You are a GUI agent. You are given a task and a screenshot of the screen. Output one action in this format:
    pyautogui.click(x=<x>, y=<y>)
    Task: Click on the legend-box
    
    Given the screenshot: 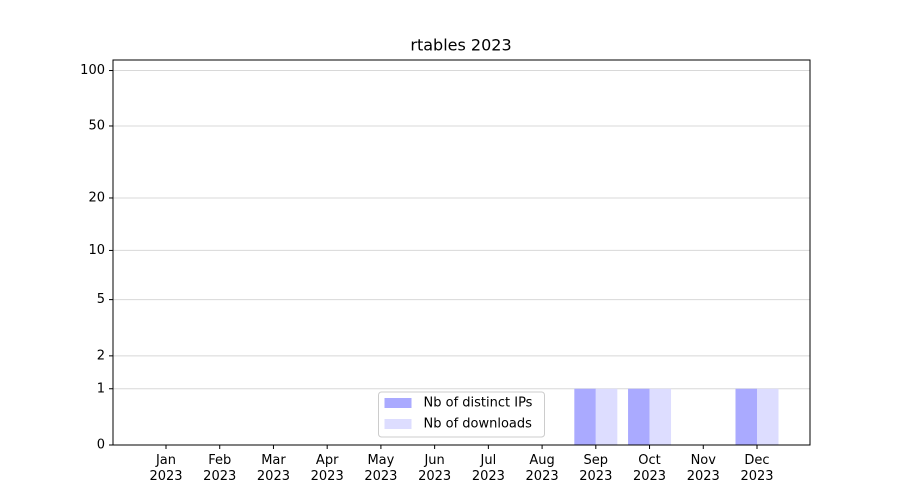 What is the action you would take?
    pyautogui.click(x=461, y=414)
    